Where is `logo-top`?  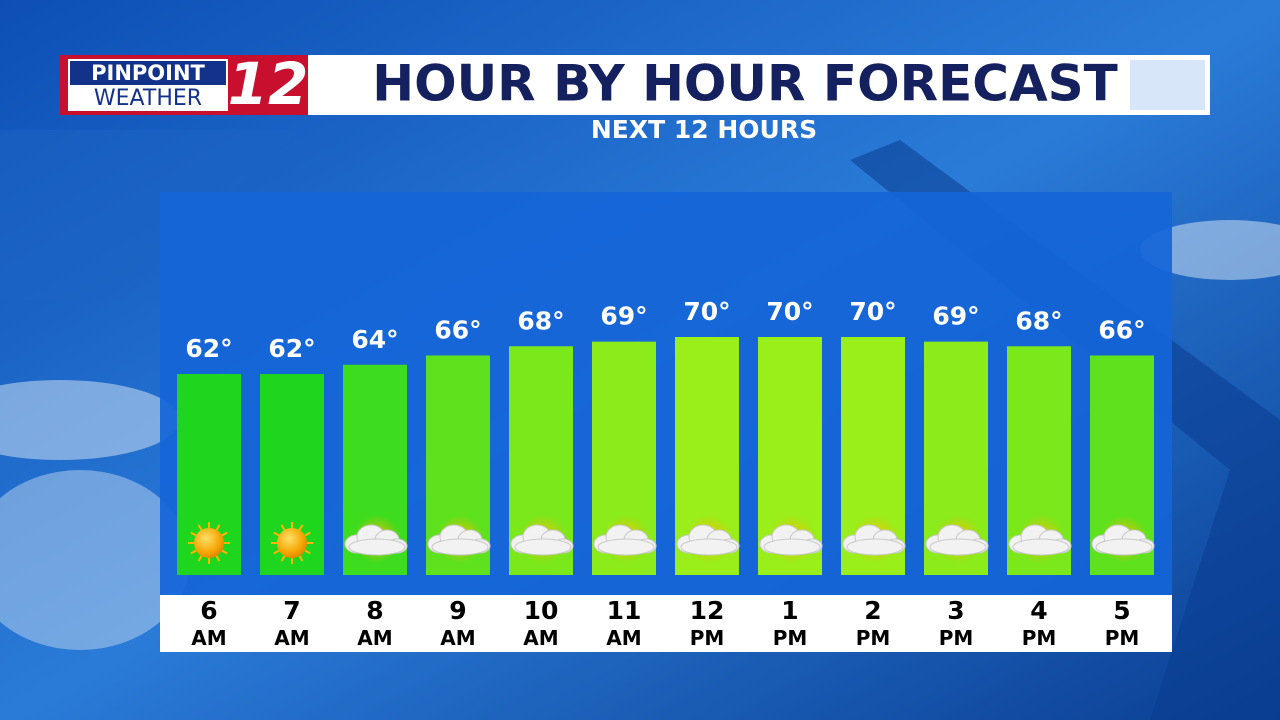
logo-top is located at coordinates (148, 73).